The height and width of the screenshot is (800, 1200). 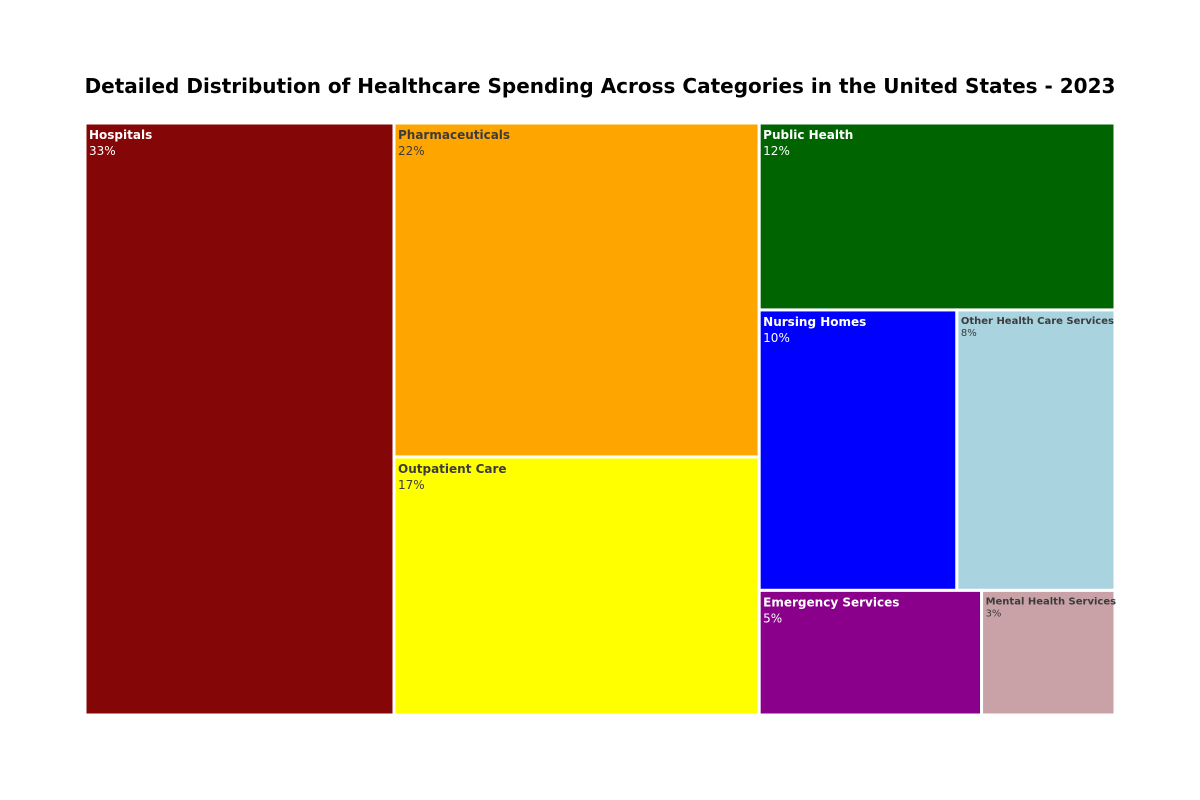 I want to click on tile-label-nursing-homes: Nursing Homes, so click(x=814, y=322).